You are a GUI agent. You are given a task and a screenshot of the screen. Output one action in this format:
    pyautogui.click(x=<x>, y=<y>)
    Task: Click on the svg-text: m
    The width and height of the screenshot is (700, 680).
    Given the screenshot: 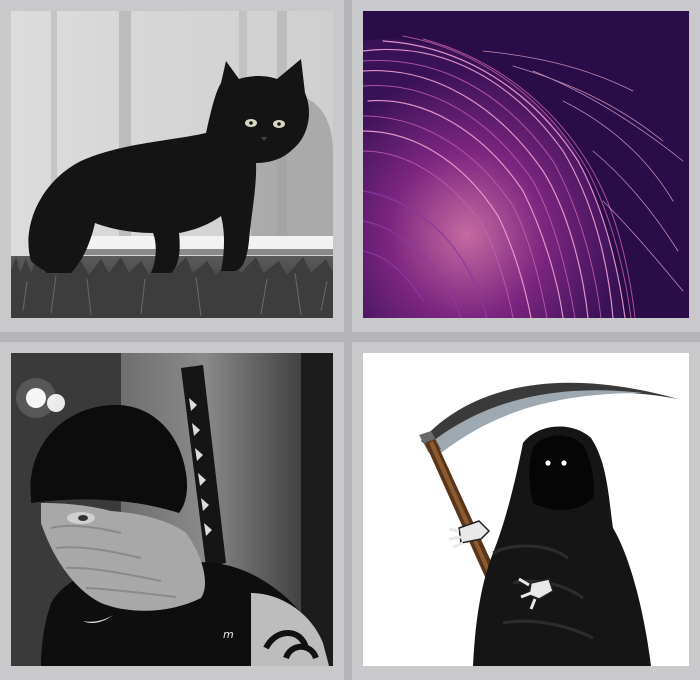 What is the action you would take?
    pyautogui.click(x=228, y=634)
    